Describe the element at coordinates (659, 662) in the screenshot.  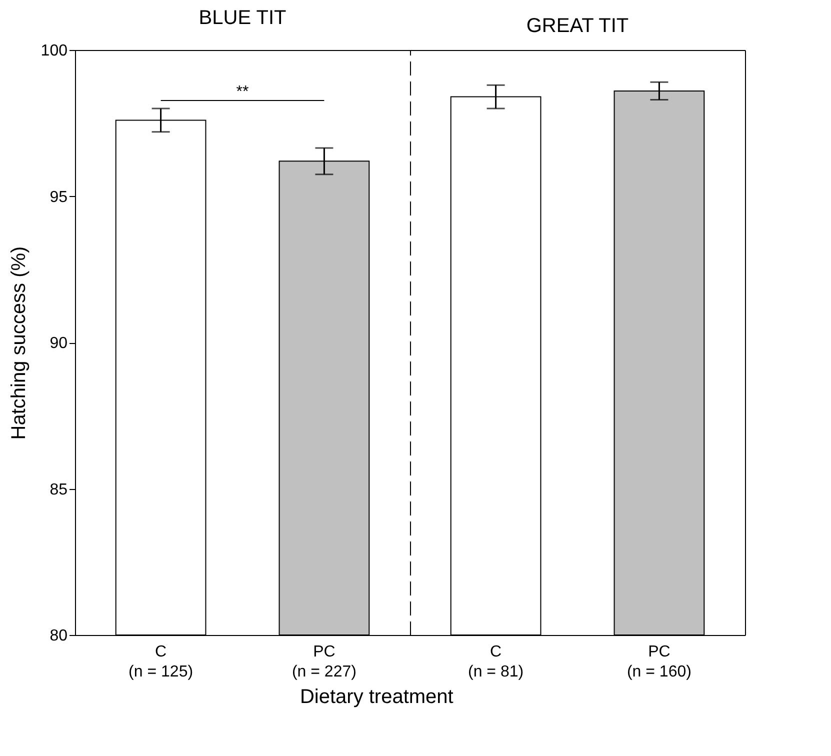
I see `x-tick-label: PC (n = 160)` at that location.